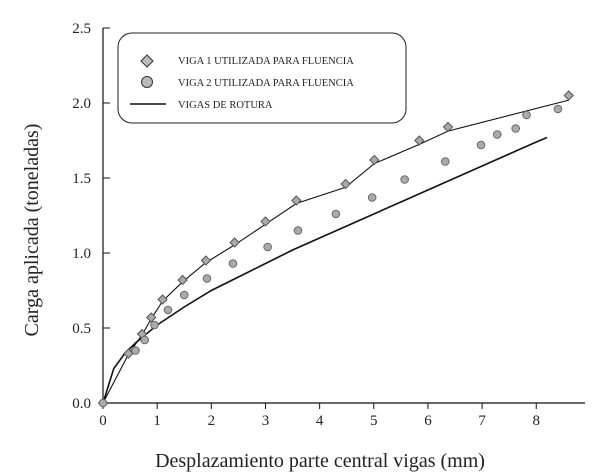 This screenshot has width=595, height=475. Describe the element at coordinates (81, 404) in the screenshot. I see `y-tick-label: 0.0` at that location.